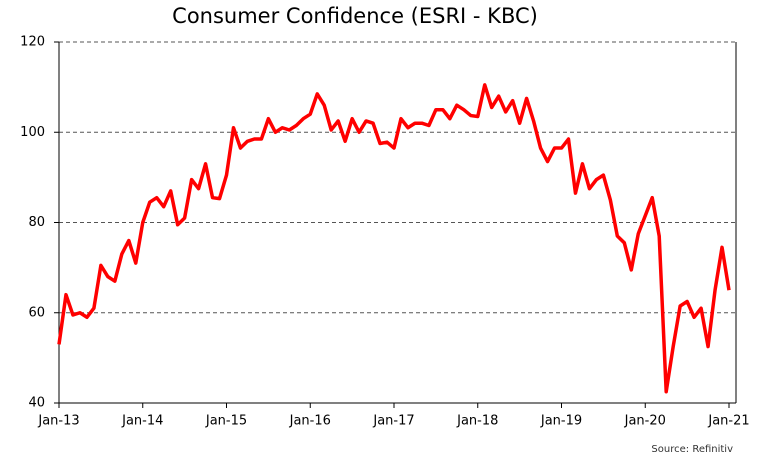 The image size is (763, 457). I want to click on y-tick-label: 60, so click(36, 312).